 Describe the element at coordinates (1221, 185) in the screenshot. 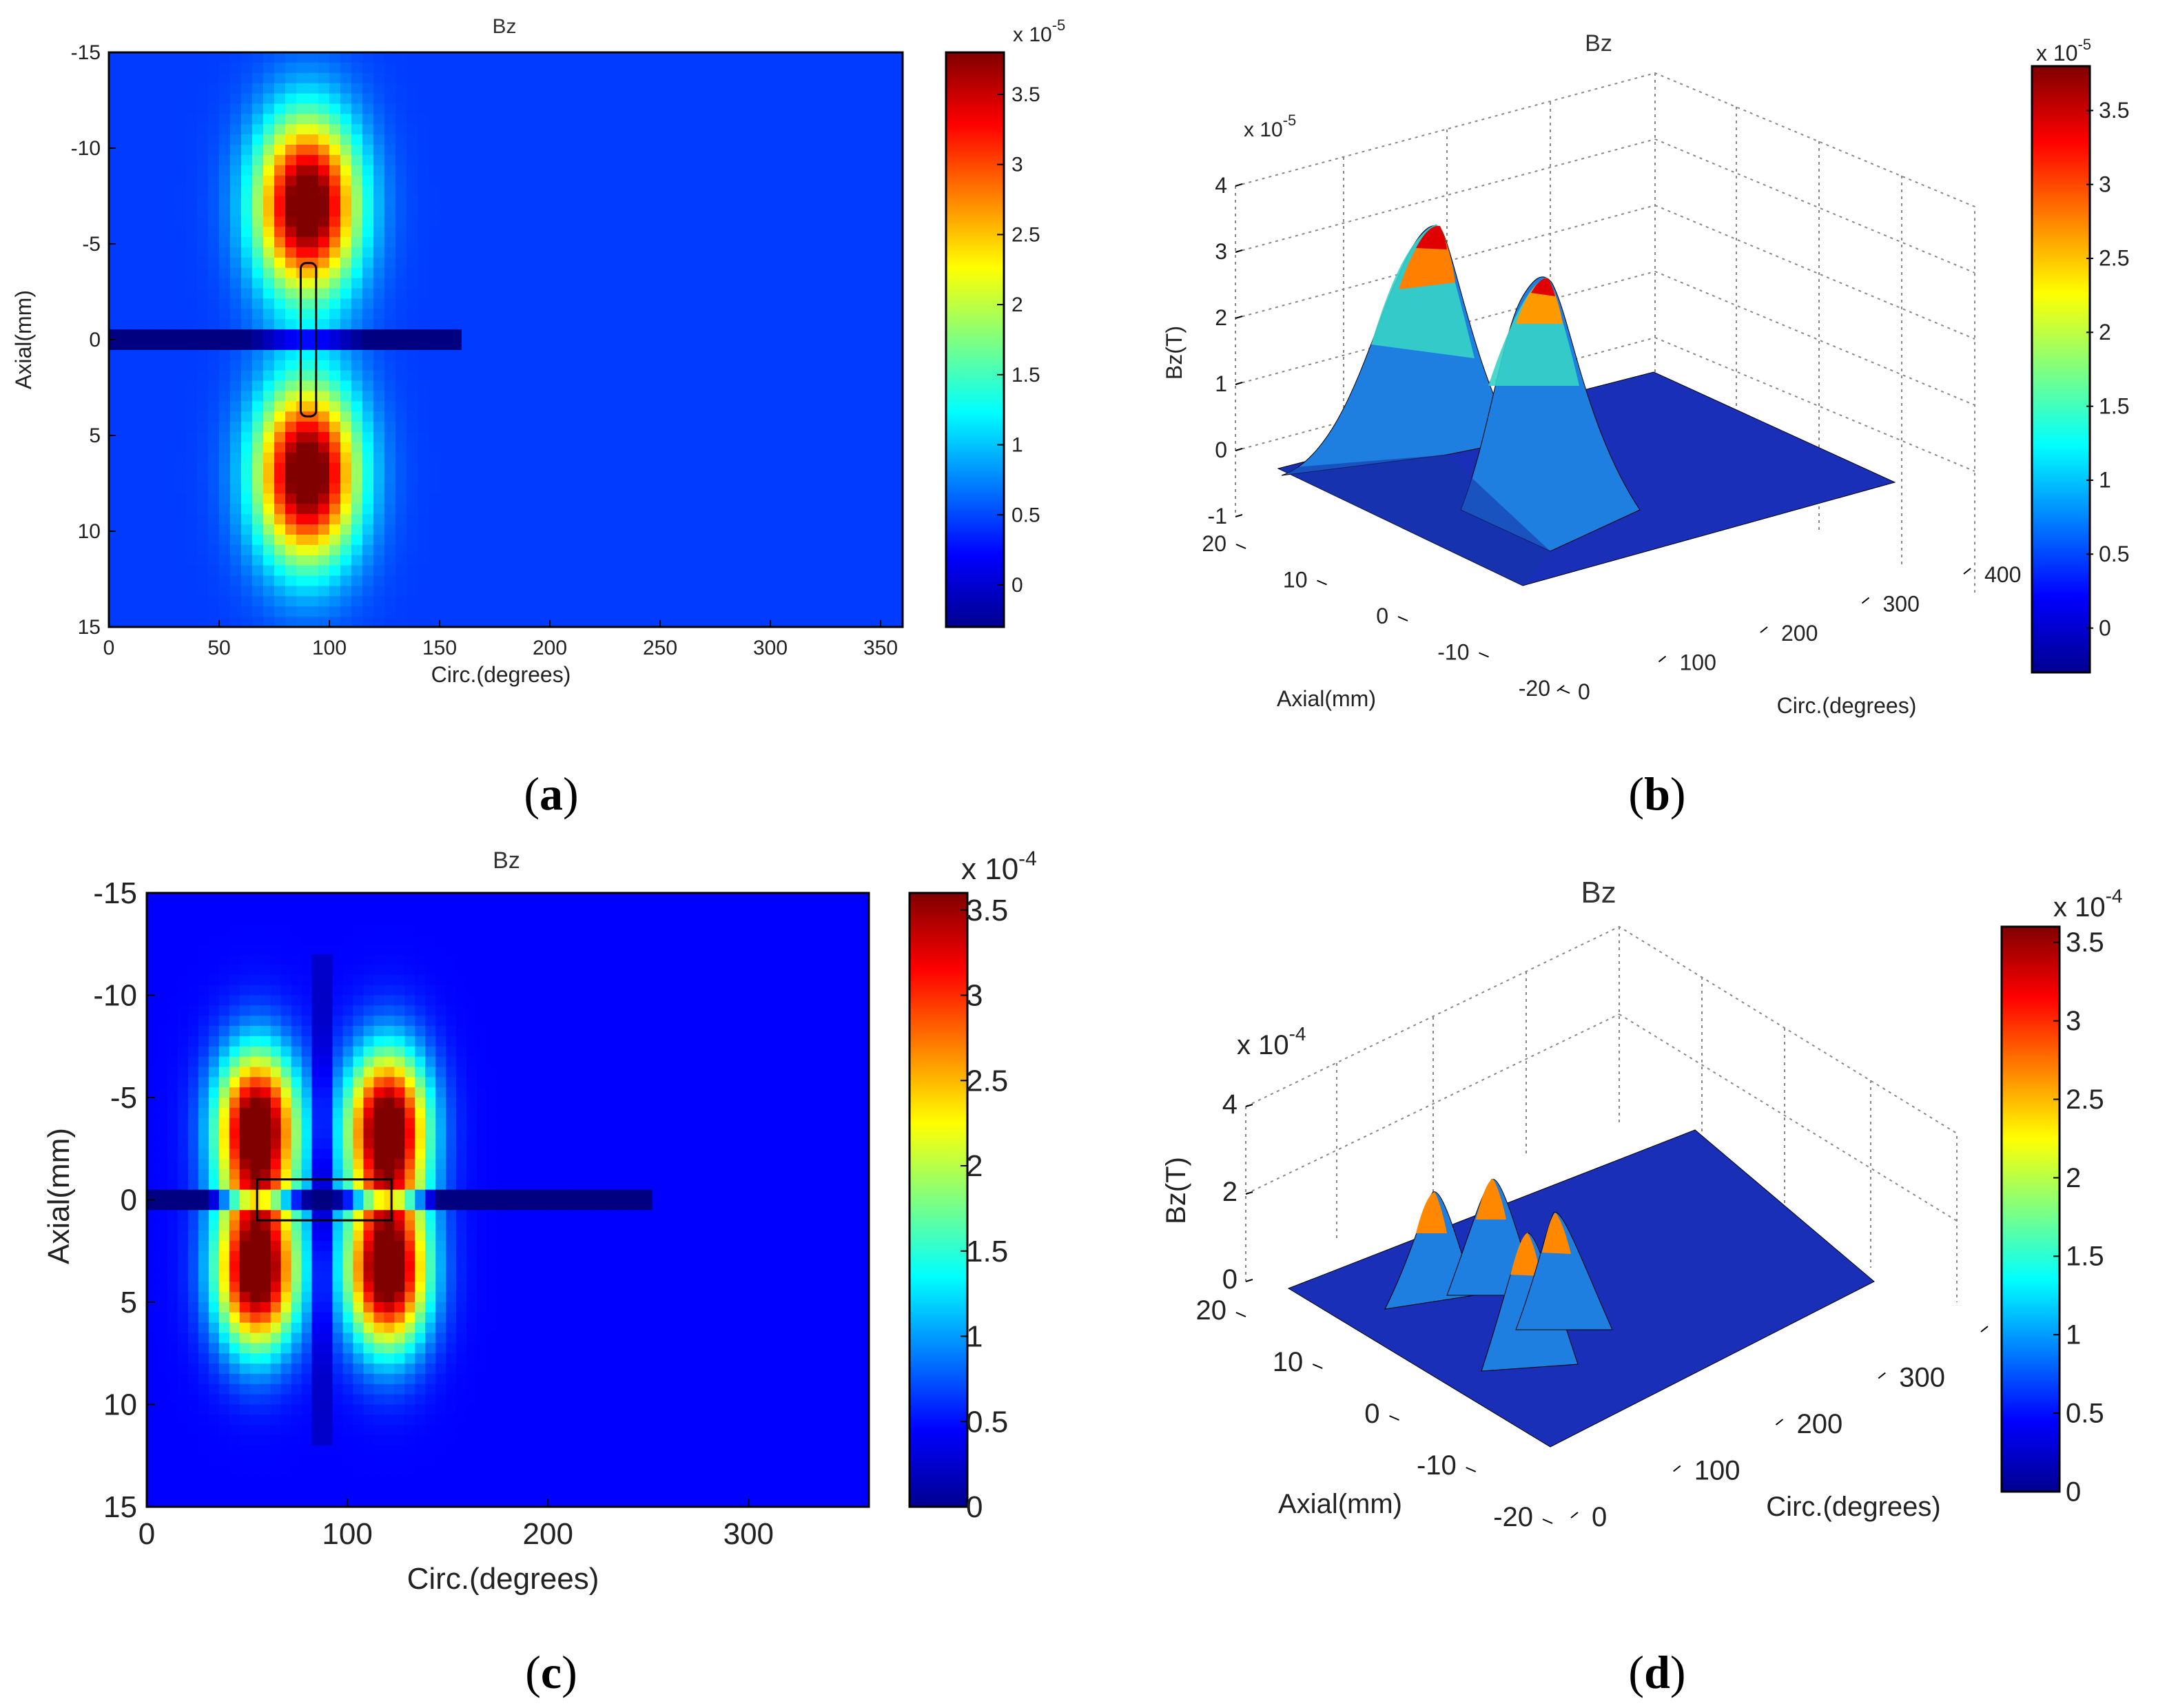

I see `z-tick-label: 4` at that location.